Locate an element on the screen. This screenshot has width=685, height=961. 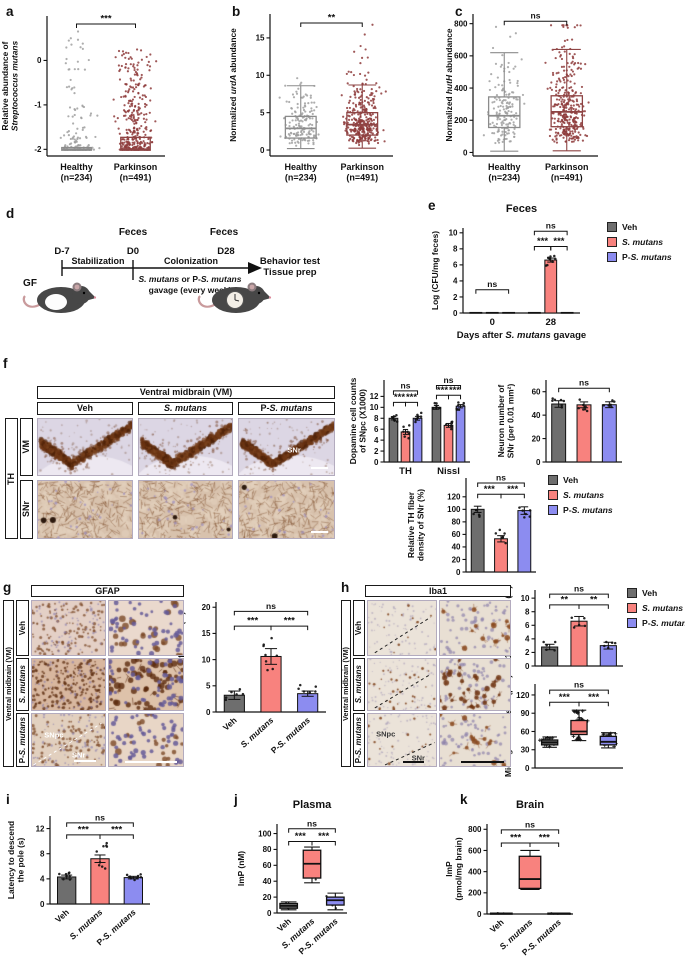
h-header-iba1: Iba1 is located at coordinates (438, 591).